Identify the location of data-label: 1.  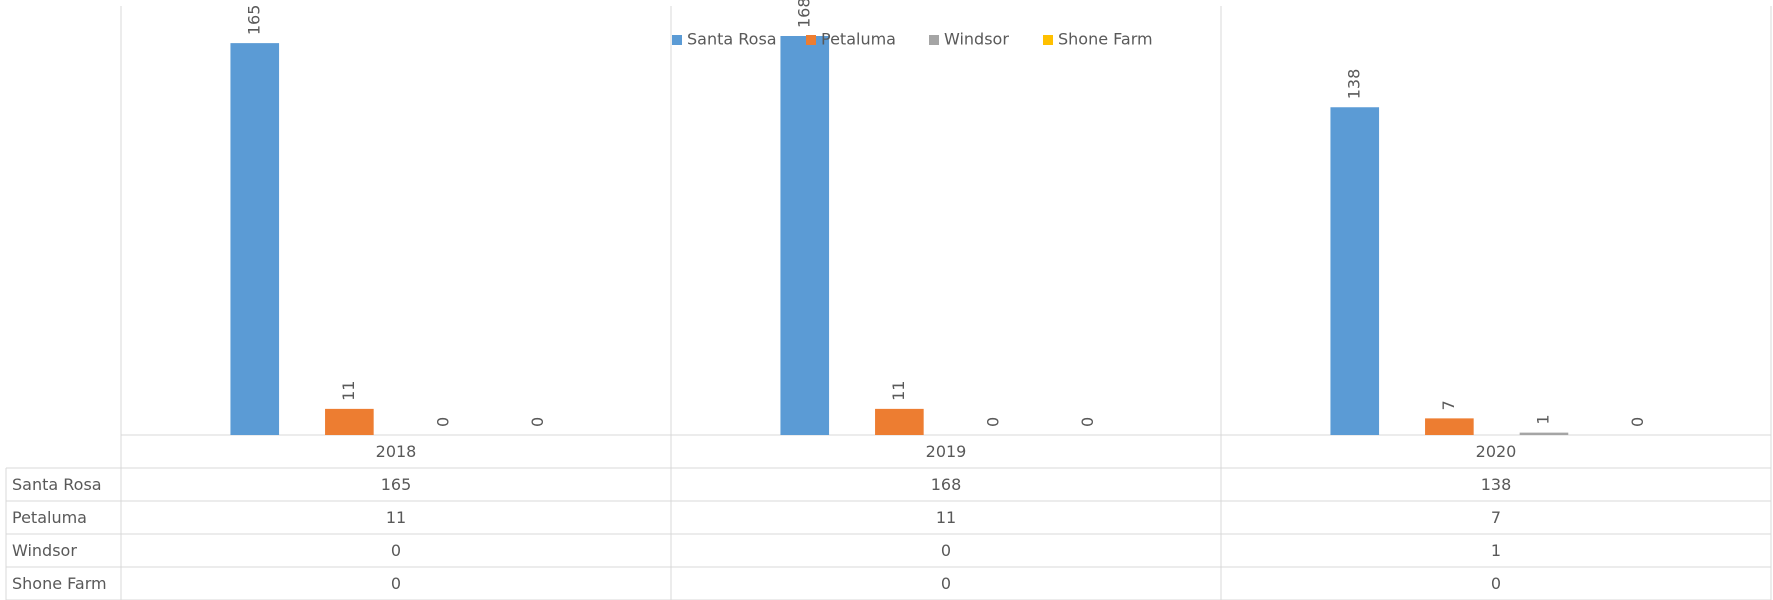
(1542, 419).